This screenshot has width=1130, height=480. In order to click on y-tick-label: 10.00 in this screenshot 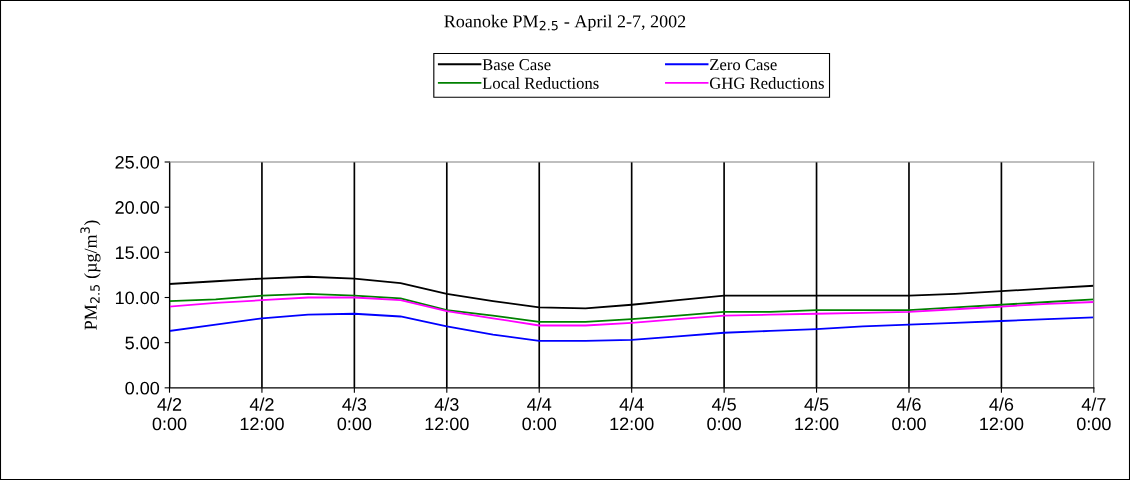, I will do `click(137, 298)`.